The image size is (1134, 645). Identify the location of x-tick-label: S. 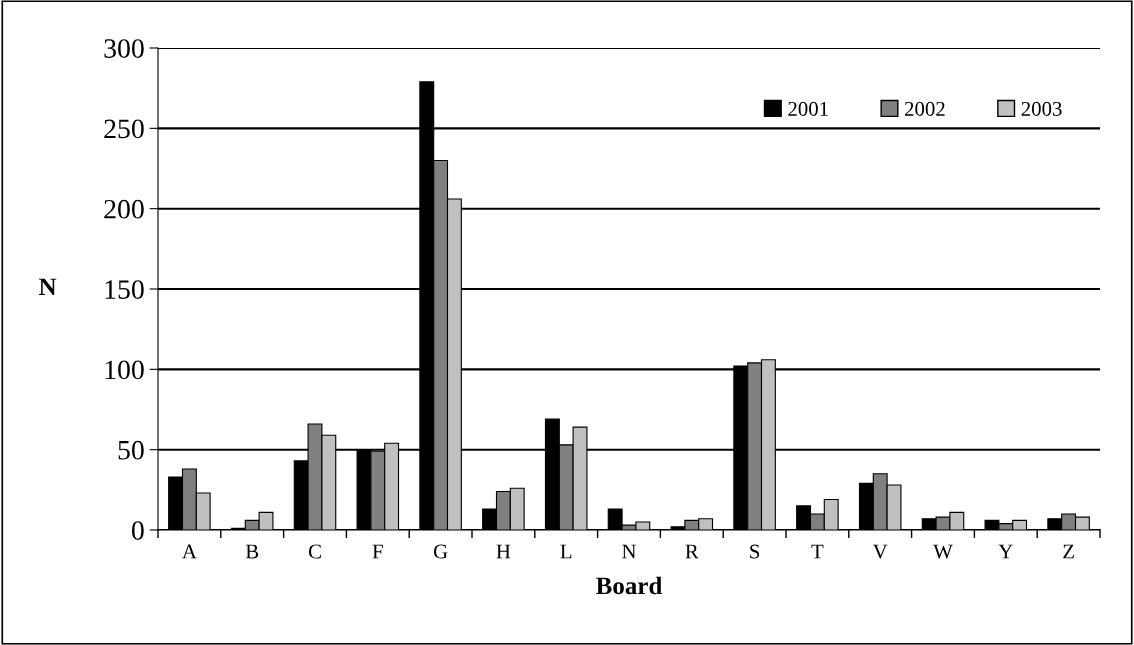
(755, 551).